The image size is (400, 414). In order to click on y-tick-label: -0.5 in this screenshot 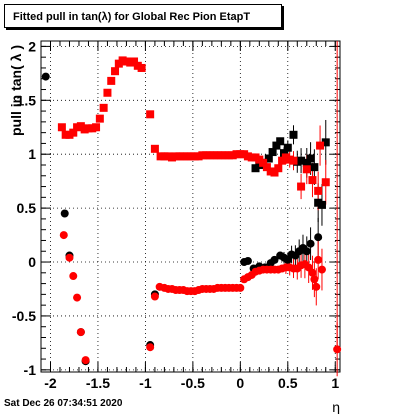, I will do `click(24, 316)`.